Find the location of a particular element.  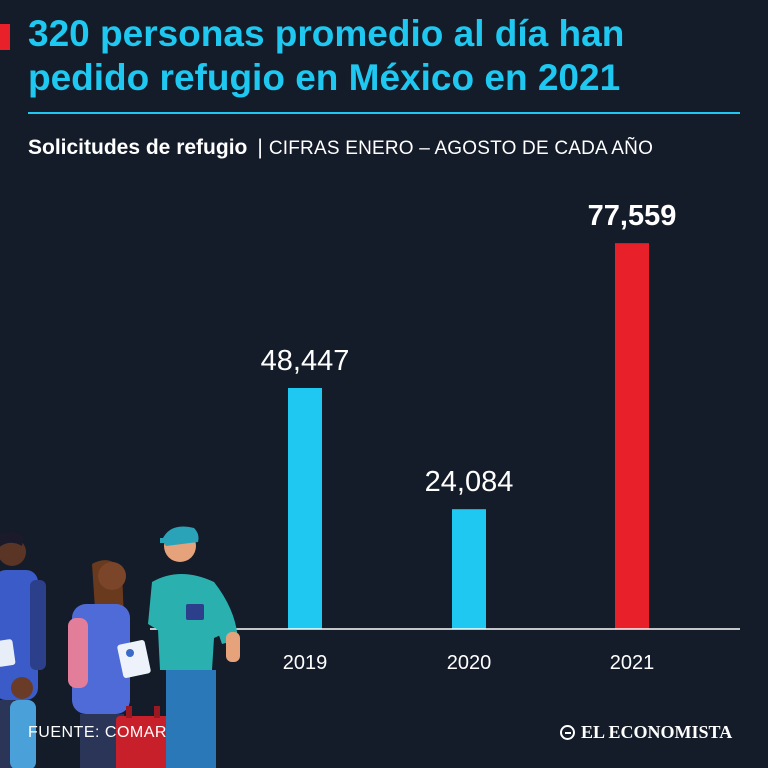

traveler-man-figure is located at coordinates (194, 647).